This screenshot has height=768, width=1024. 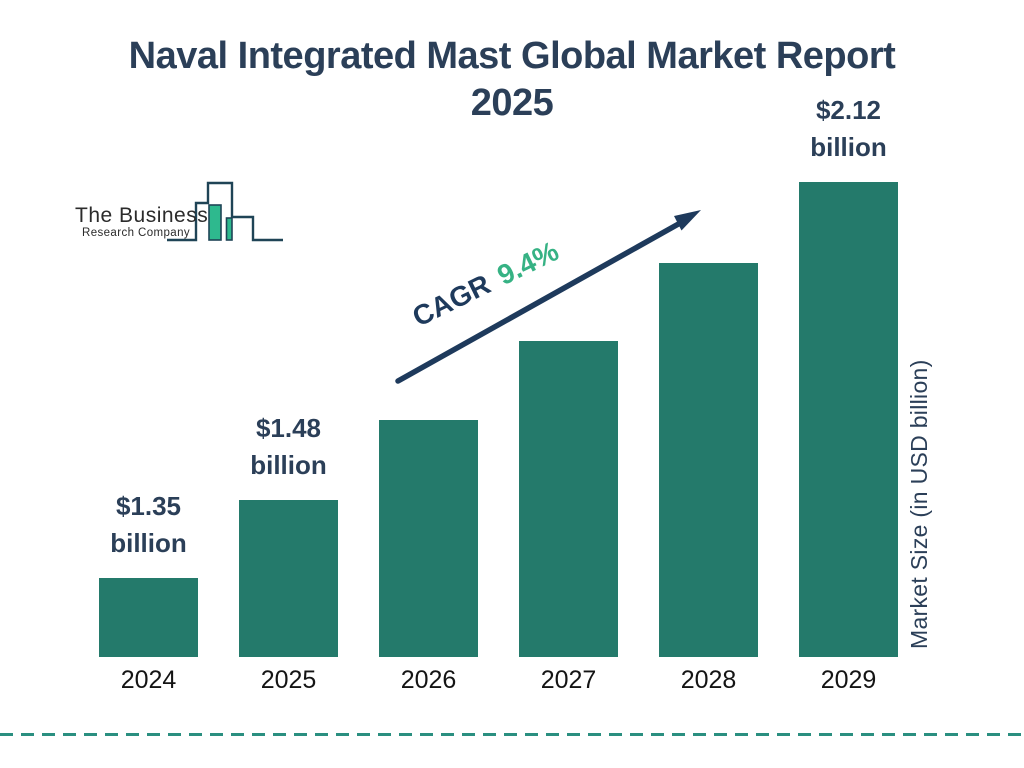 I want to click on bar-2027, so click(x=568, y=499).